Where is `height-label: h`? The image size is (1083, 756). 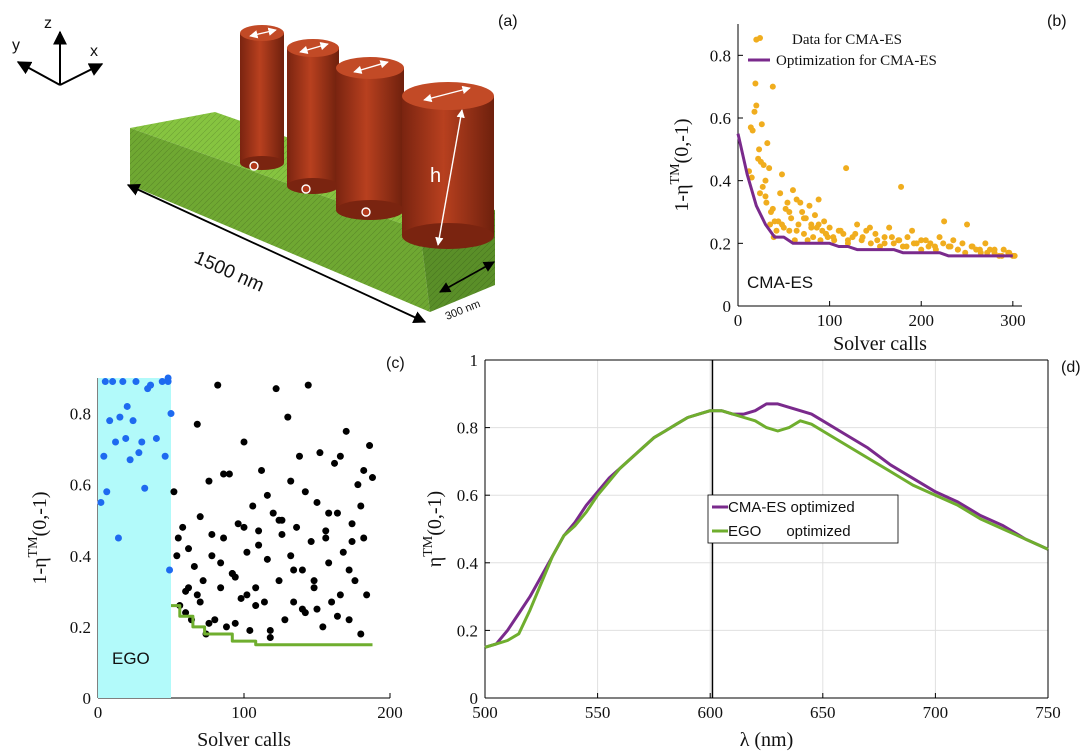 height-label: h is located at coordinates (435, 176).